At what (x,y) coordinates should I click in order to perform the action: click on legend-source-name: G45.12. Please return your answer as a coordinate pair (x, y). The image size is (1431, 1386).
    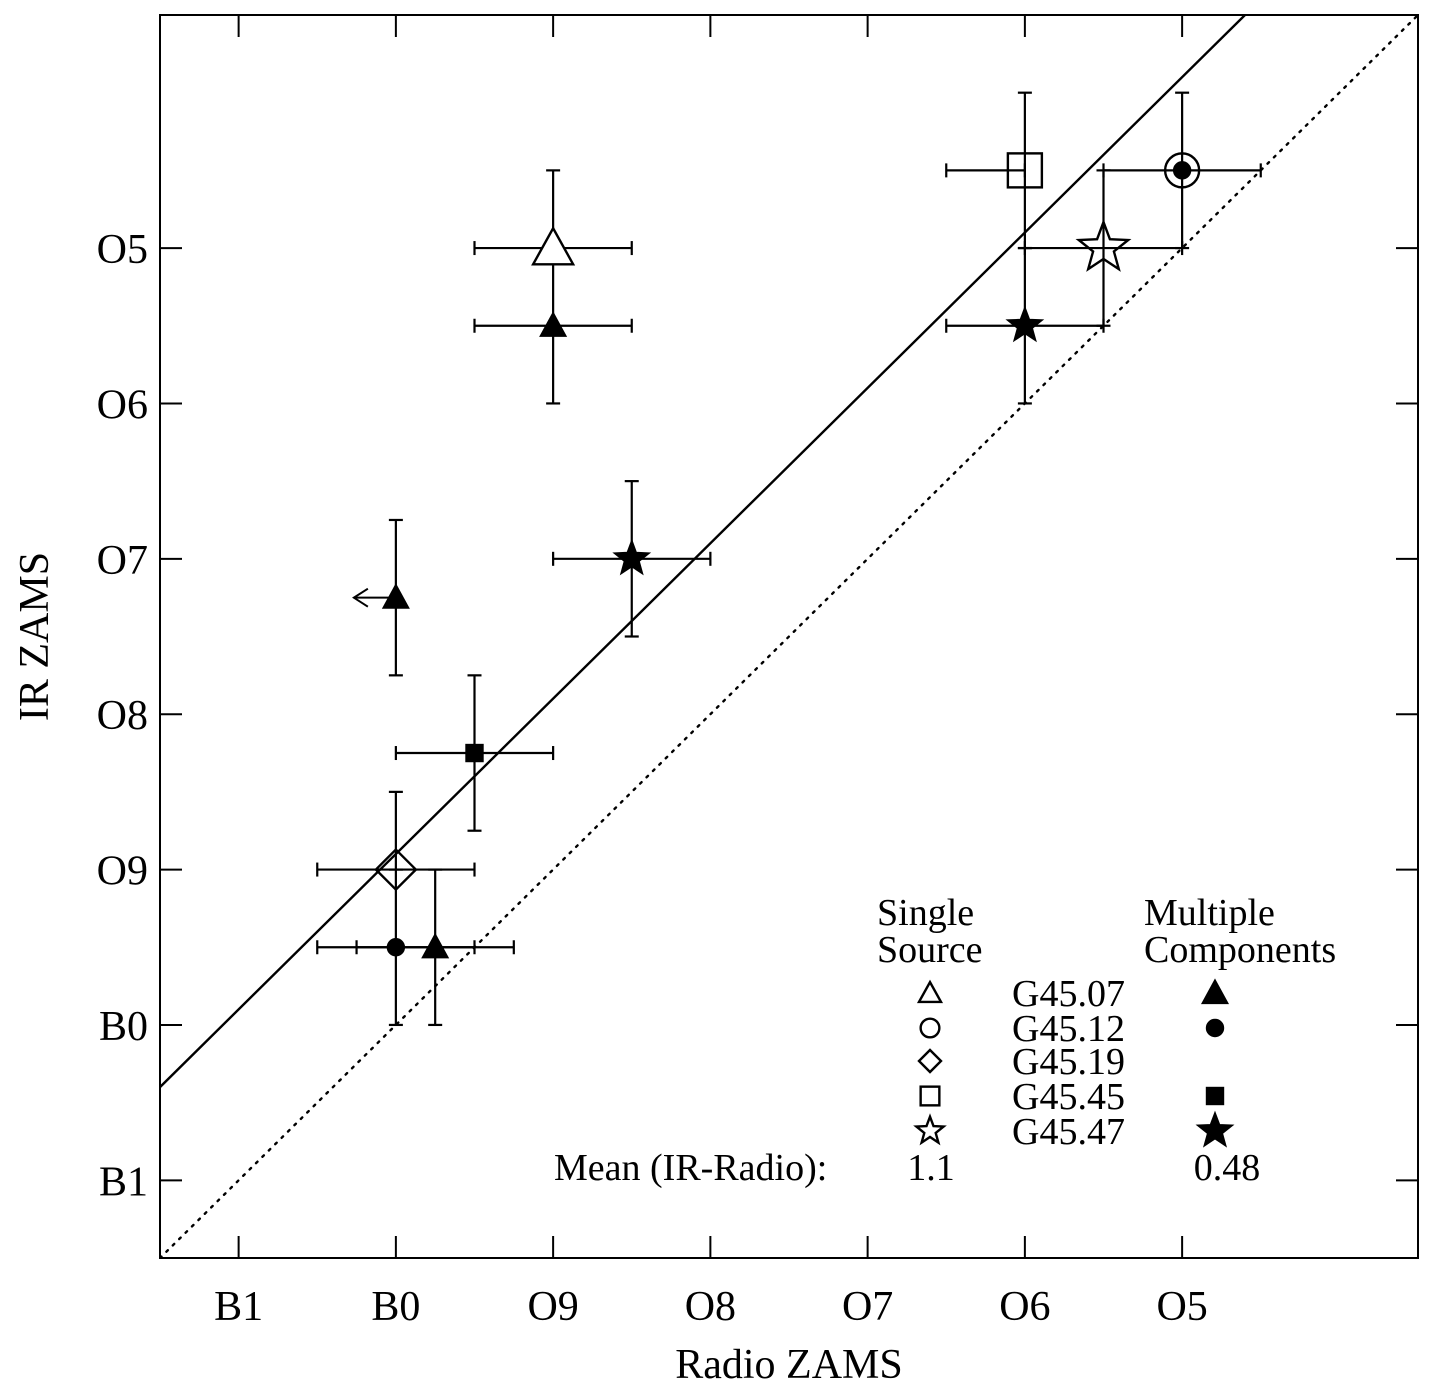
    Looking at the image, I should click on (1068, 1029).